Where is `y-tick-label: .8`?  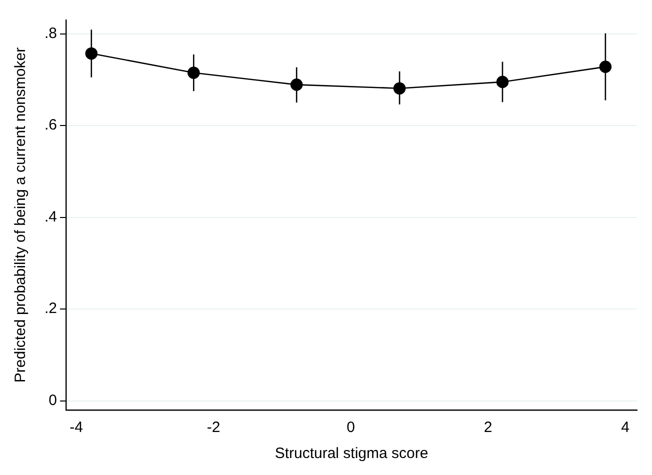
y-tick-label: .8 is located at coordinates (50, 33).